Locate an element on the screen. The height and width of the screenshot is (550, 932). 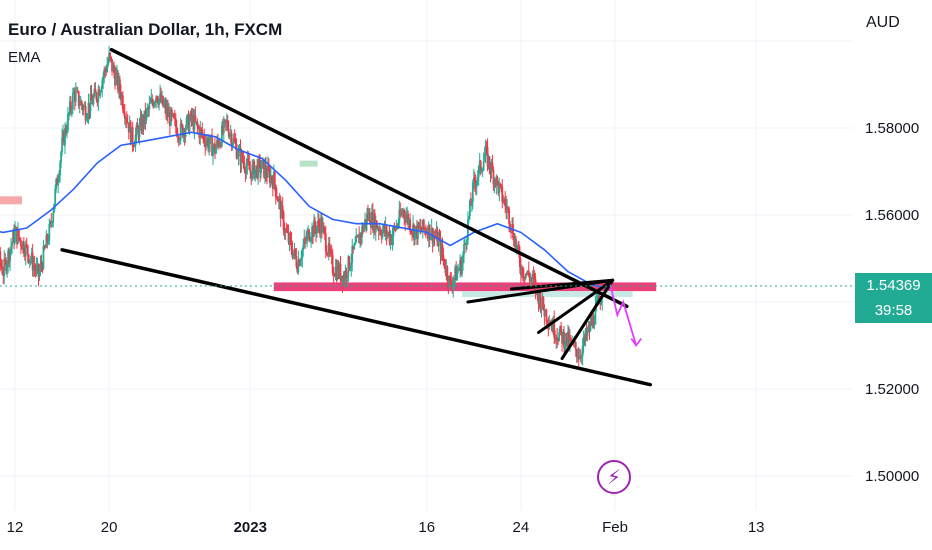
price-axis: 1.50000 1.52000 1.56000 1.58000 is located at coordinates (892, 302).